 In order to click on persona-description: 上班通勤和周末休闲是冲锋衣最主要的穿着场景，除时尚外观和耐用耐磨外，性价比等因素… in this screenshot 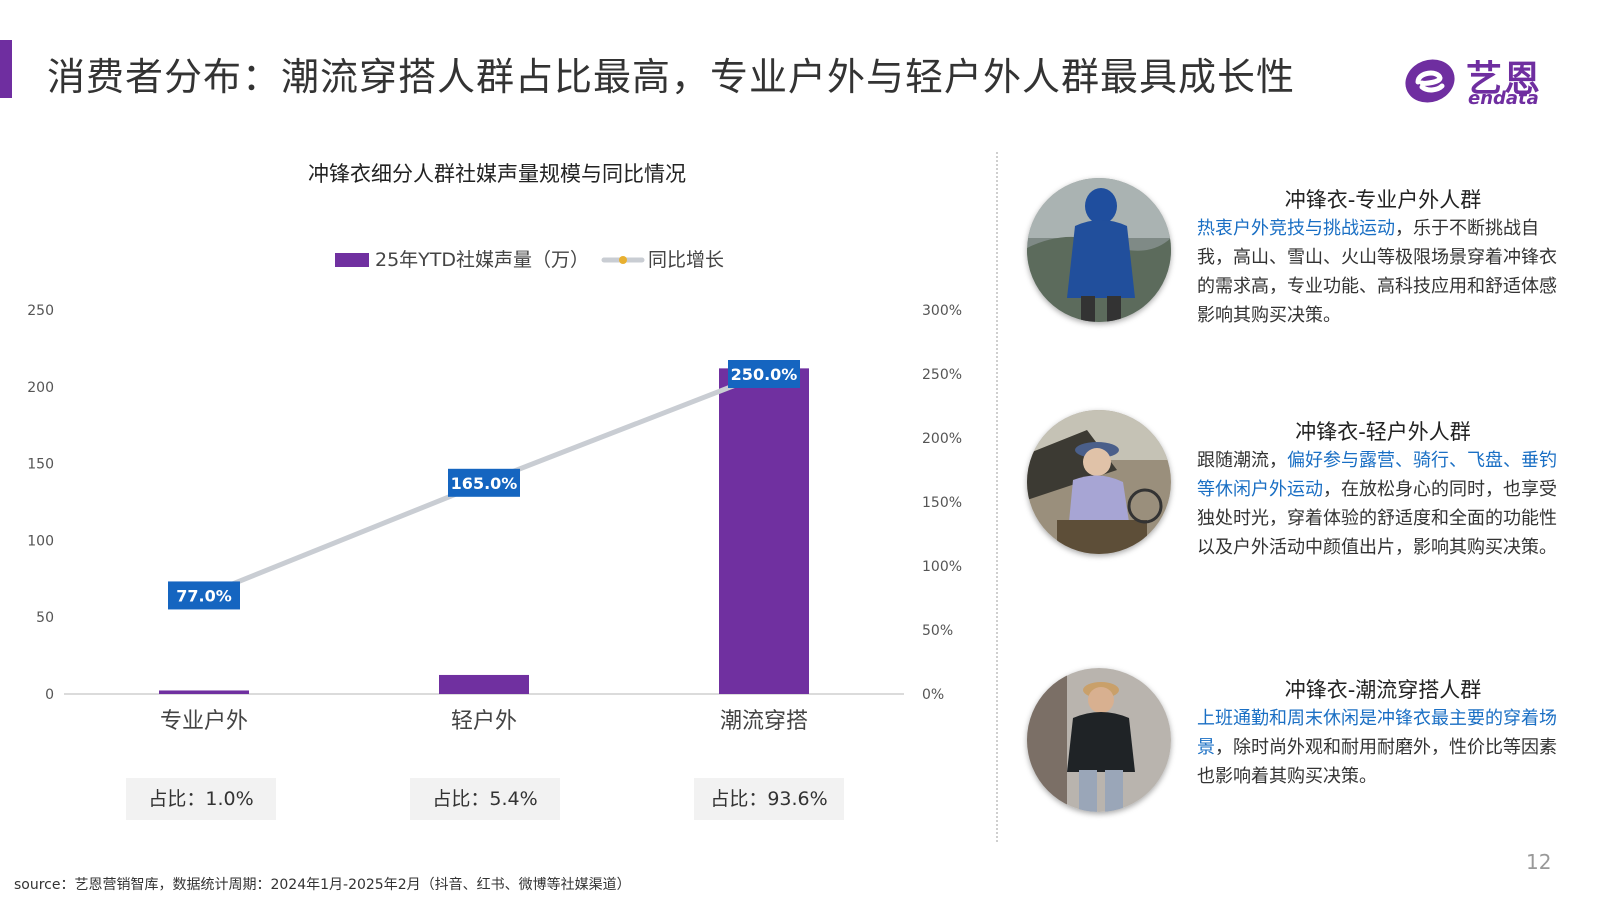, I will do `click(1383, 747)`.